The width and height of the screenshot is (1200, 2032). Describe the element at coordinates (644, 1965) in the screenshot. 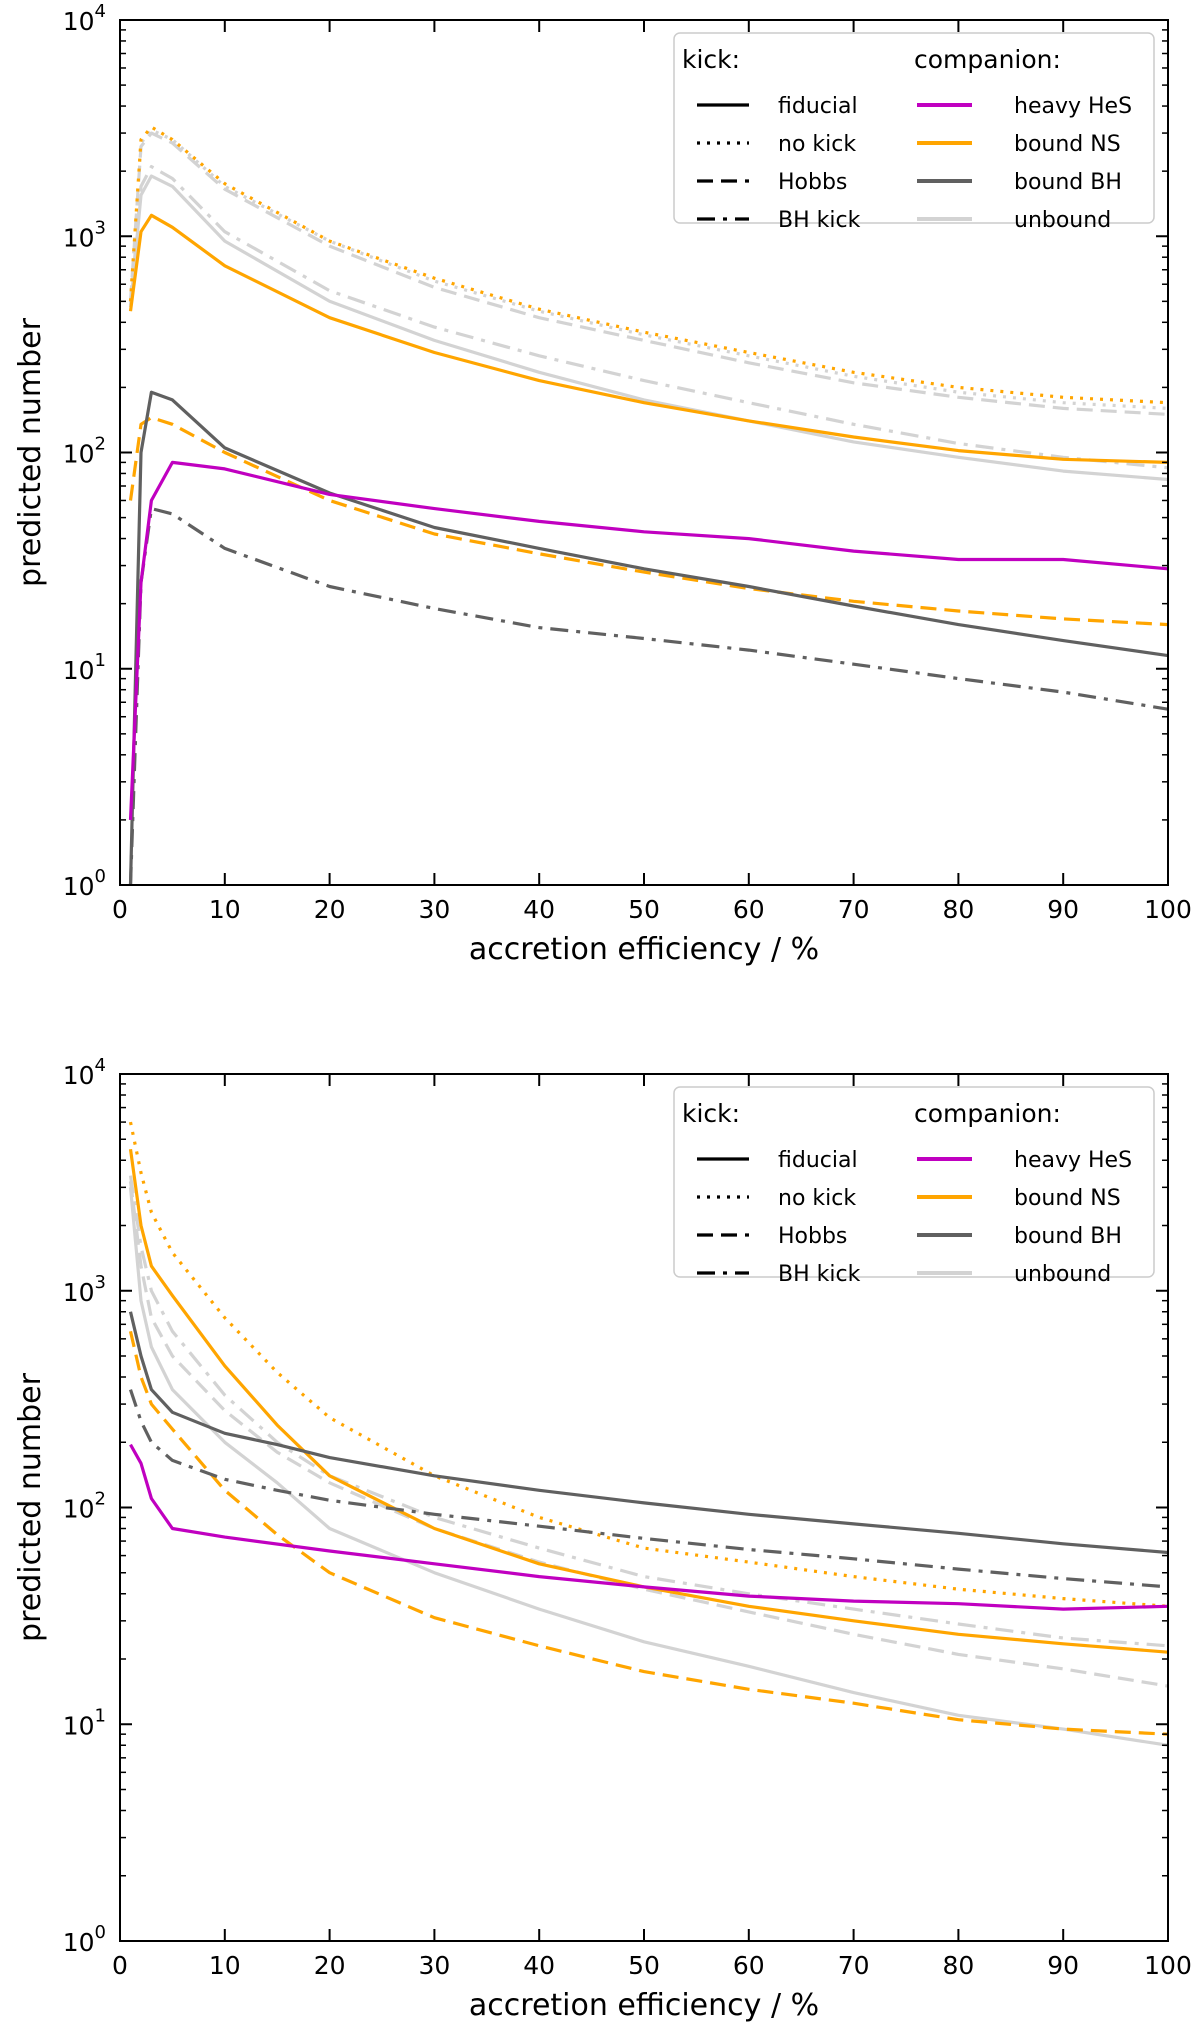

I see `bottom-x-tick-label: 50` at that location.